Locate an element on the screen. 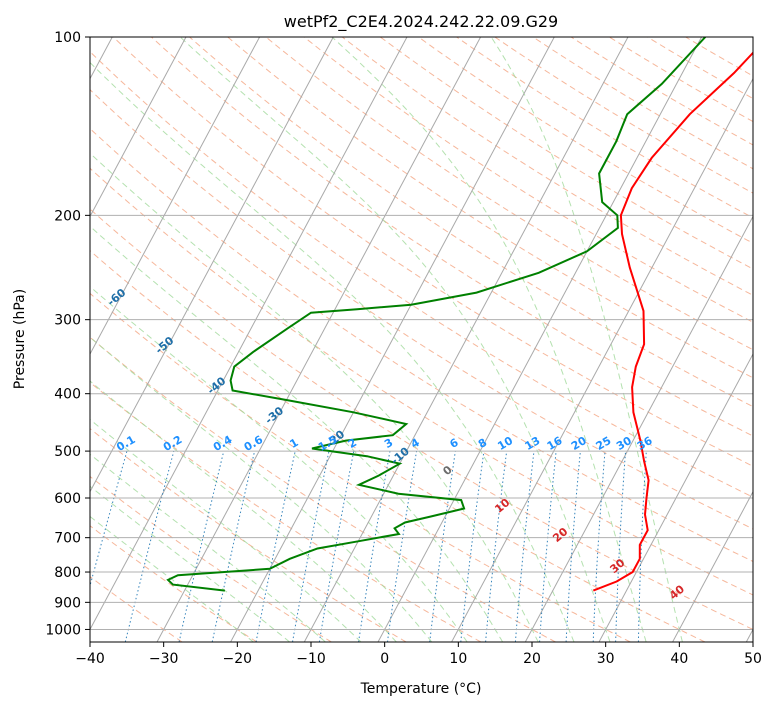  y-tick-label: 700 is located at coordinates (67, 539).